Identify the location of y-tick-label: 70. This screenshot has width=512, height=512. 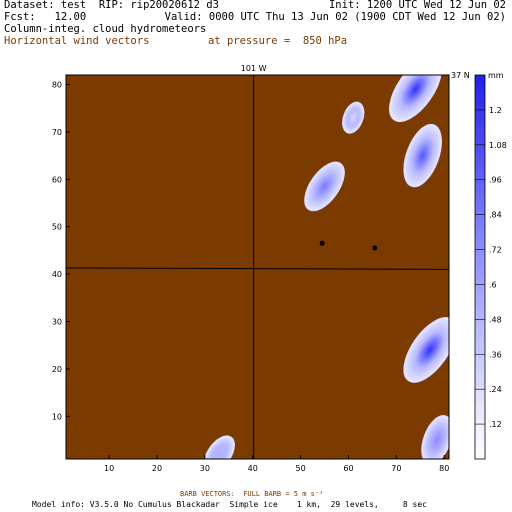
(57, 132).